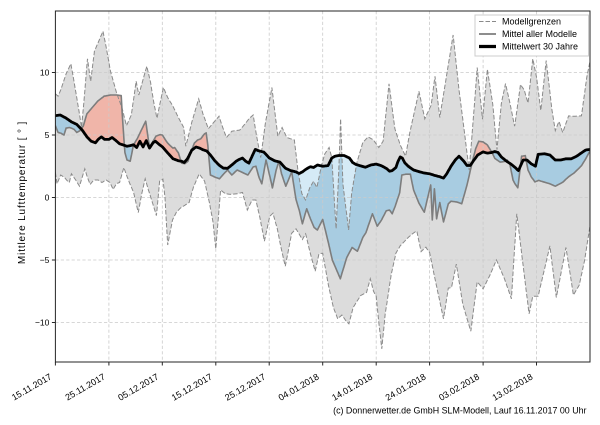 This screenshot has width=600, height=425. I want to click on svg-text: Mittelwert 30 Jahre, so click(540, 47).